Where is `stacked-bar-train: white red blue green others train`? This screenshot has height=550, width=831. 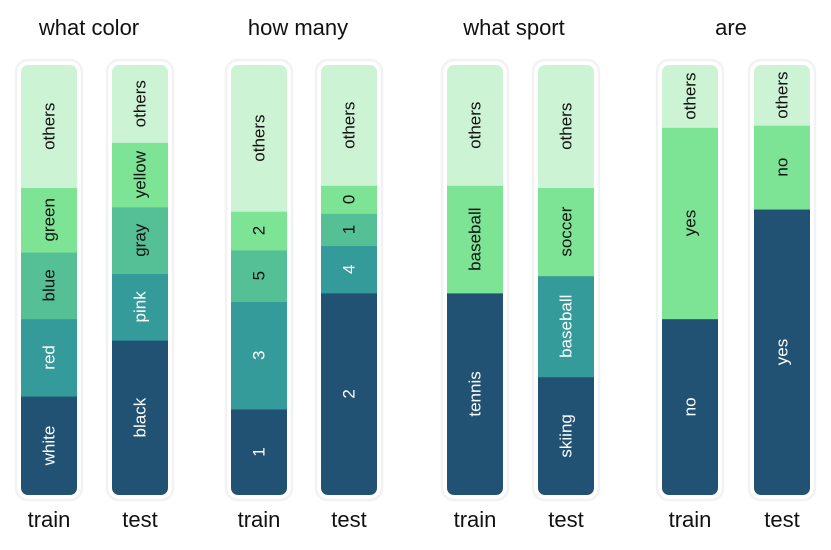
stacked-bar-train: white red blue green others train is located at coordinates (49, 295).